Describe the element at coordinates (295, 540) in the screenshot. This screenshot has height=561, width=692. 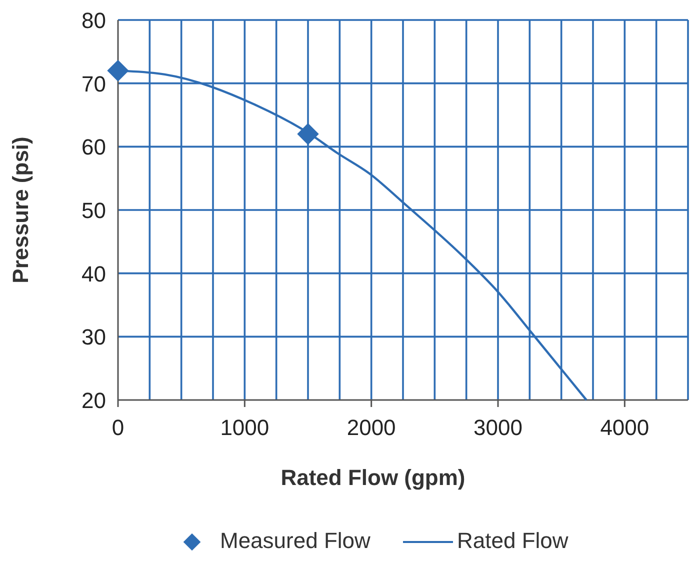
I see `legend-label: Measured Flow` at that location.